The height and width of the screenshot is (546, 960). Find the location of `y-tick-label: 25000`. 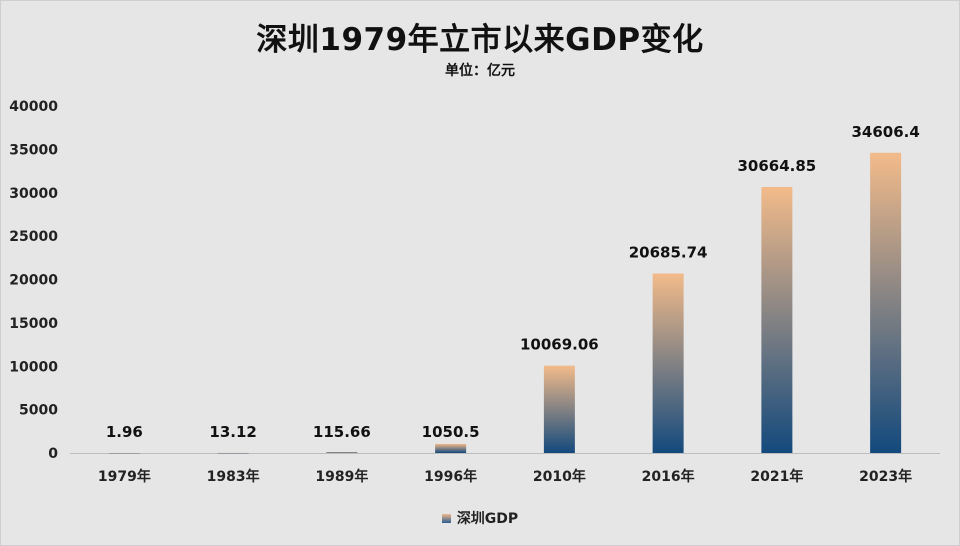

y-tick-label: 25000 is located at coordinates (33, 237).